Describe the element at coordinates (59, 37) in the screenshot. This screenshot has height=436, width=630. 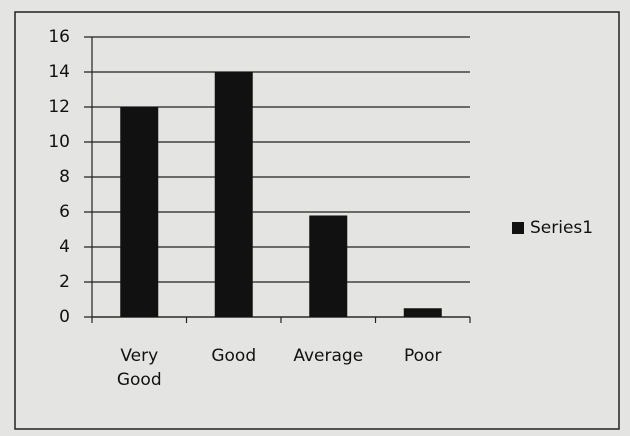
I see `y-tick-label: 16` at that location.